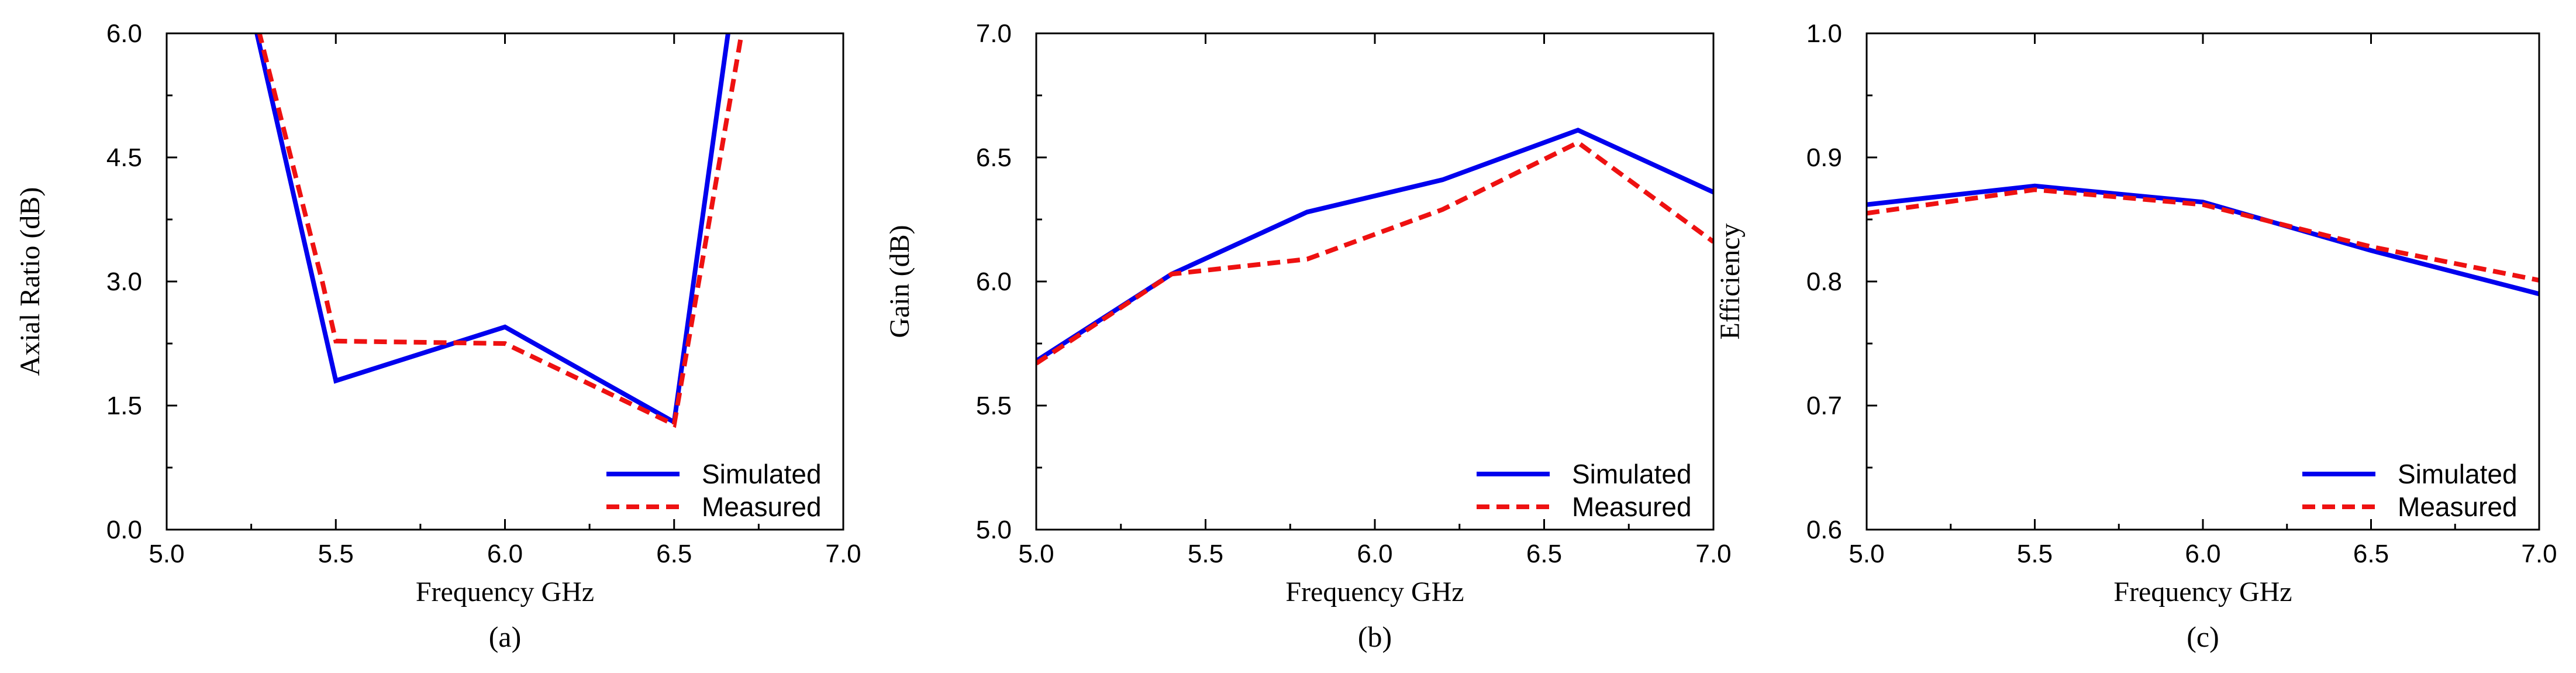 This screenshot has height=673, width=2576. Describe the element at coordinates (994, 530) in the screenshot. I see `y-tick-label: 5.0` at that location.